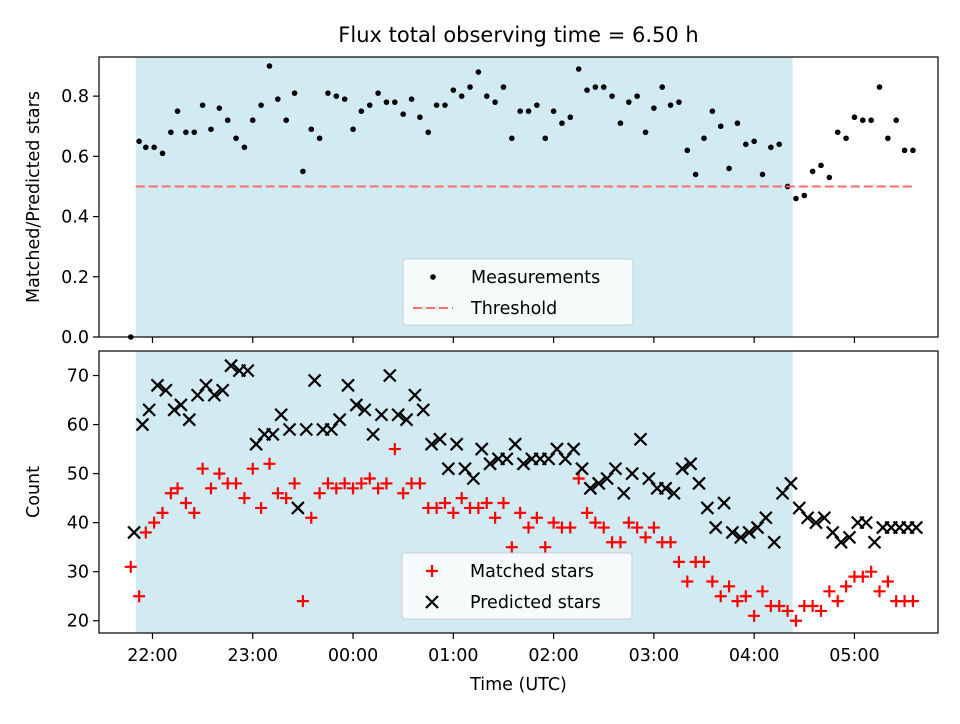 The image size is (960, 724). I want to click on y-tick-label: 0.4, so click(75, 218).